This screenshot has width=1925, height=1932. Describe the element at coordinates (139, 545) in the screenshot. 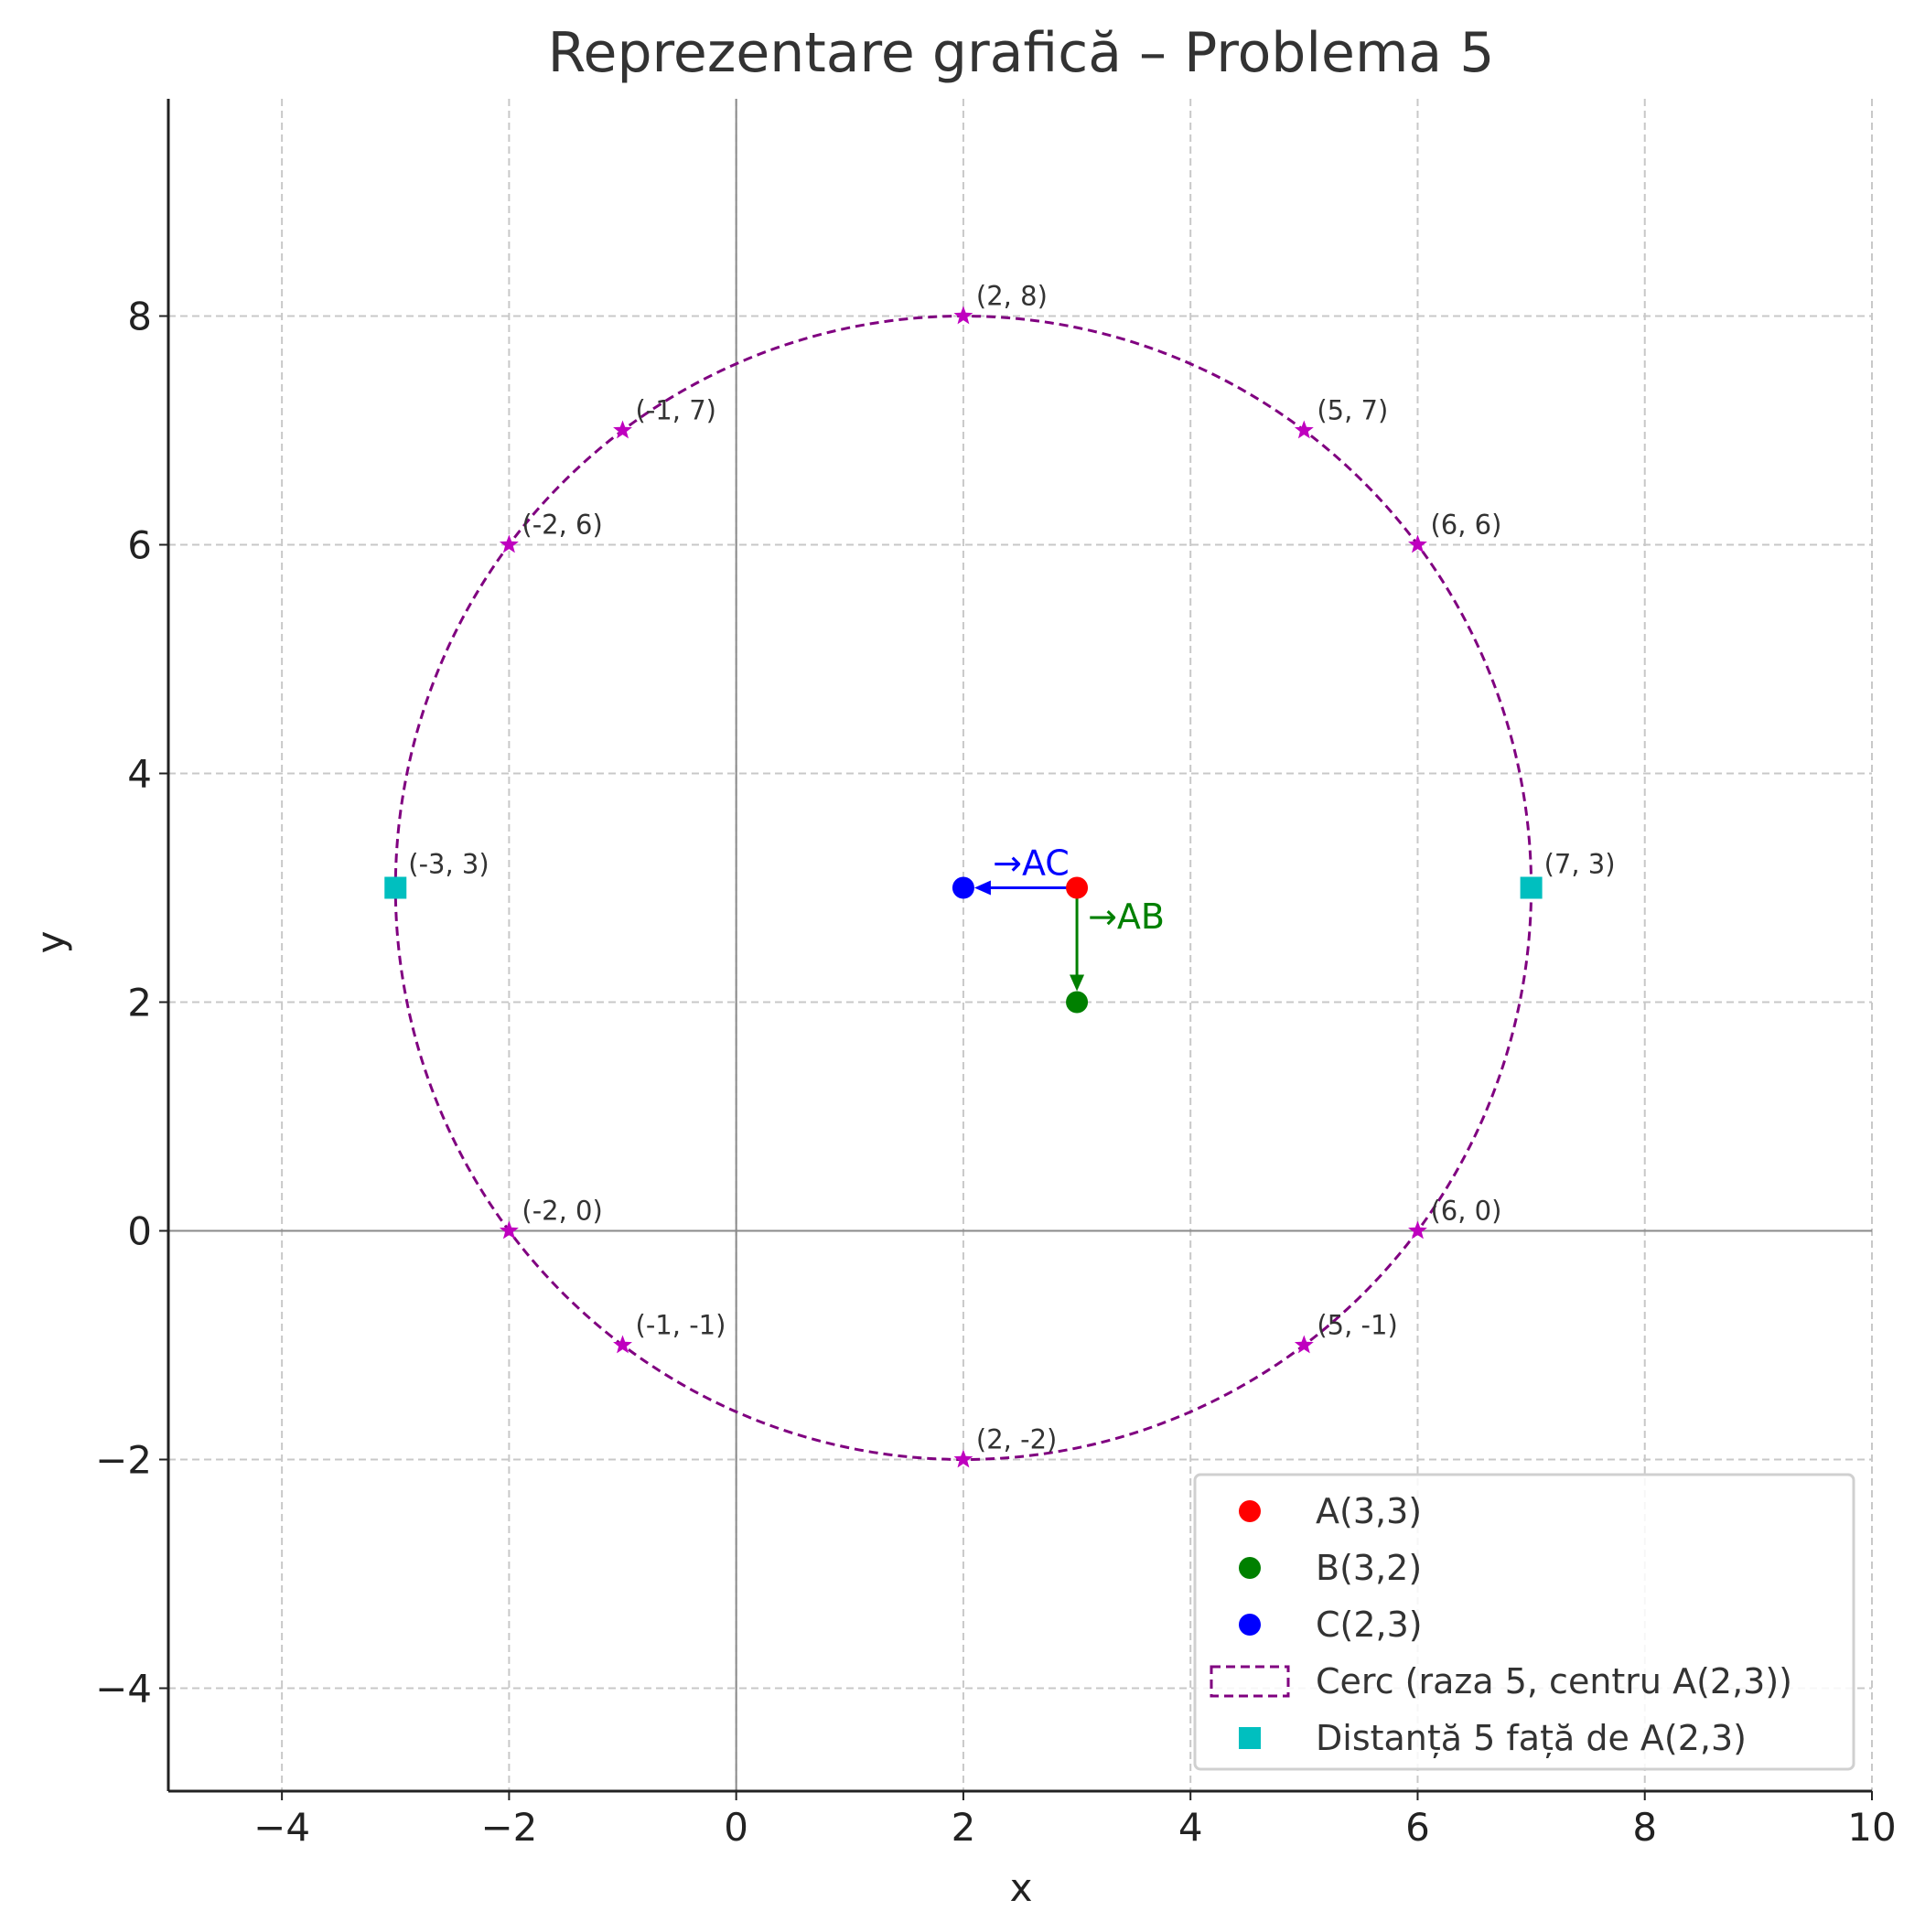

I see `y-tick-label: 6` at that location.